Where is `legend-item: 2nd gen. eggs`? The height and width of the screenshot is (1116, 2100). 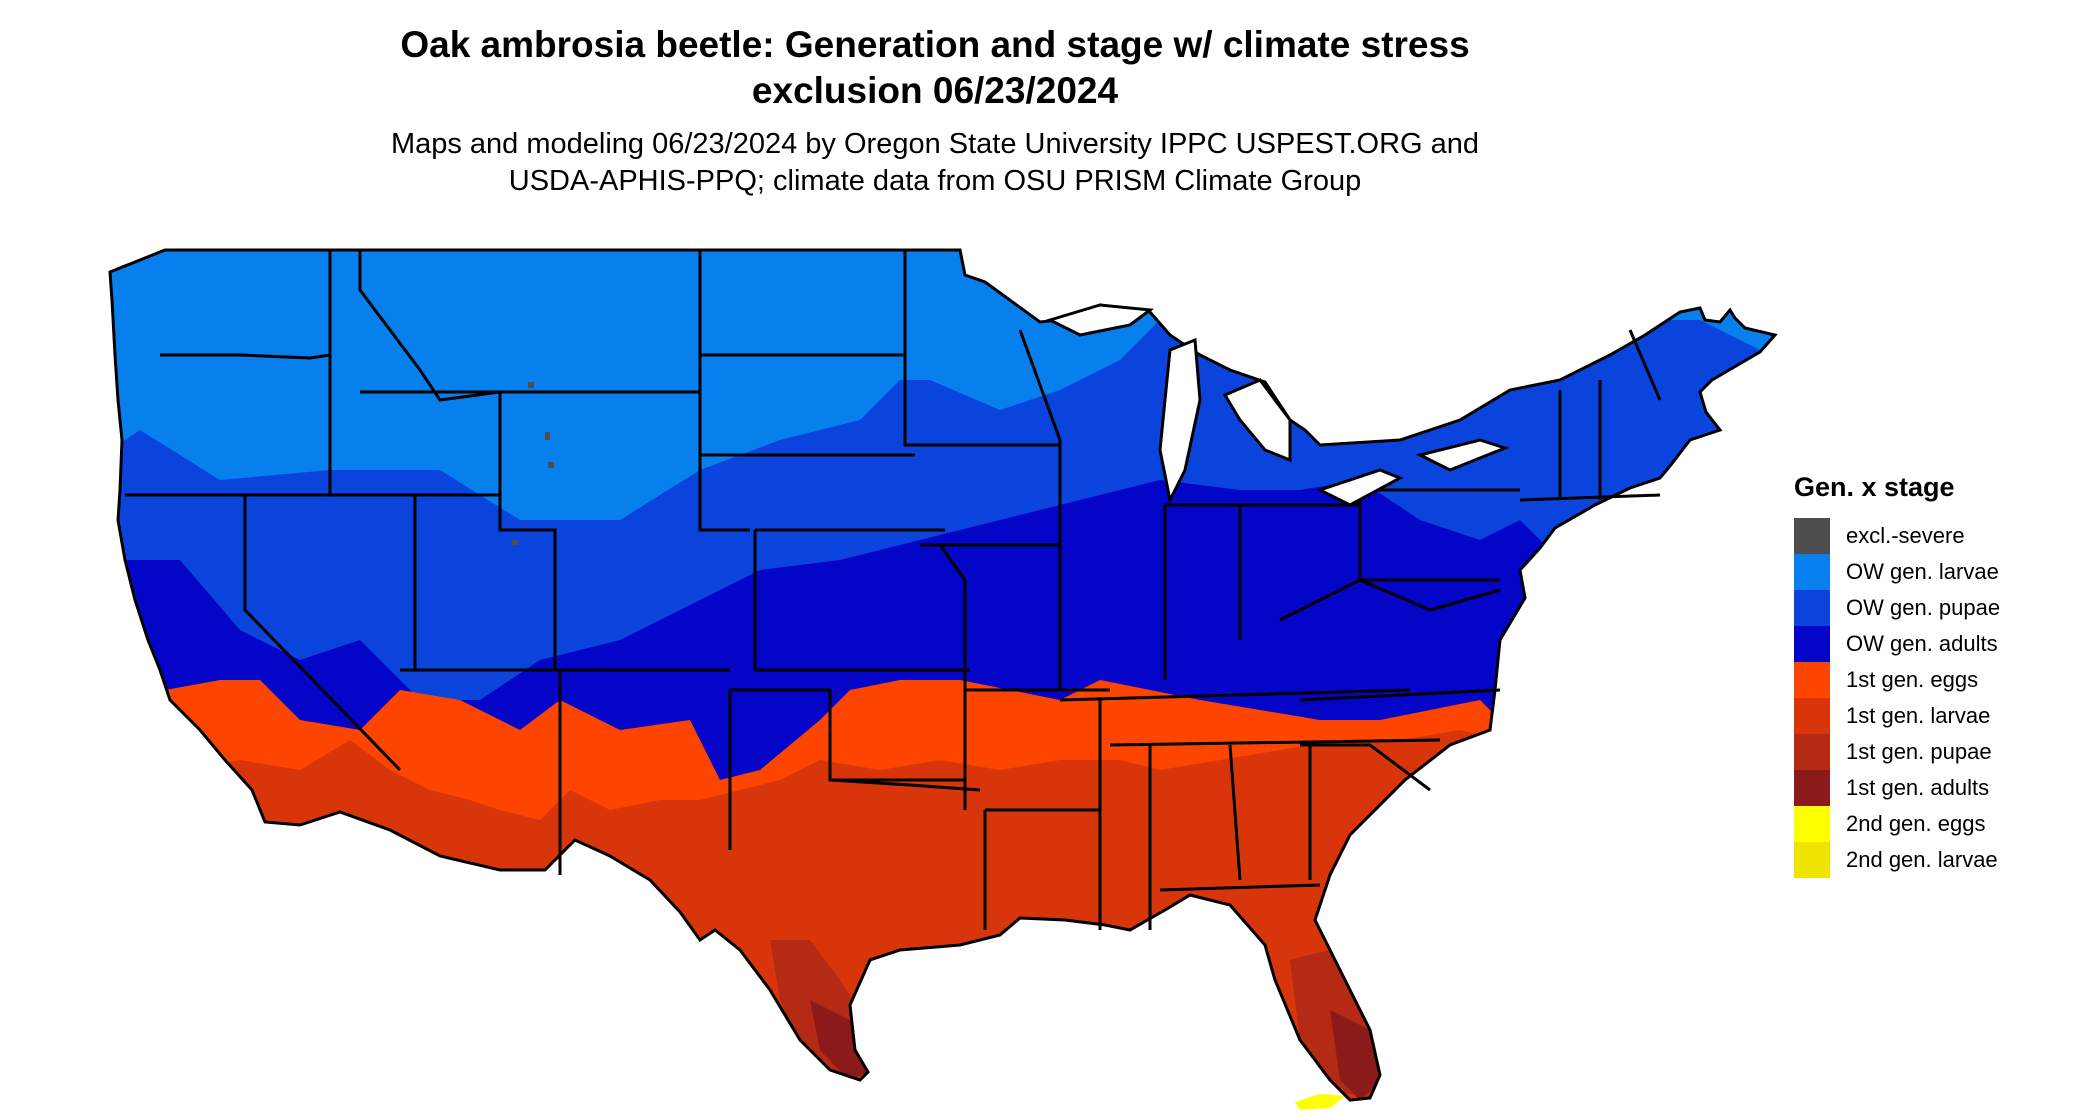 legend-item: 2nd gen. eggs is located at coordinates (1939, 824).